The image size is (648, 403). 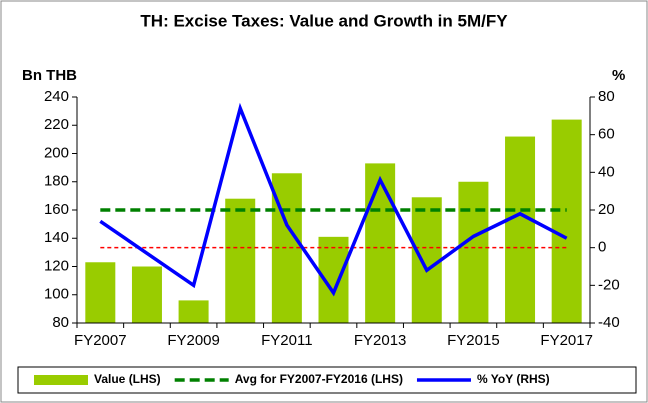 I want to click on x-tick-label: FY2015, so click(x=473, y=340).